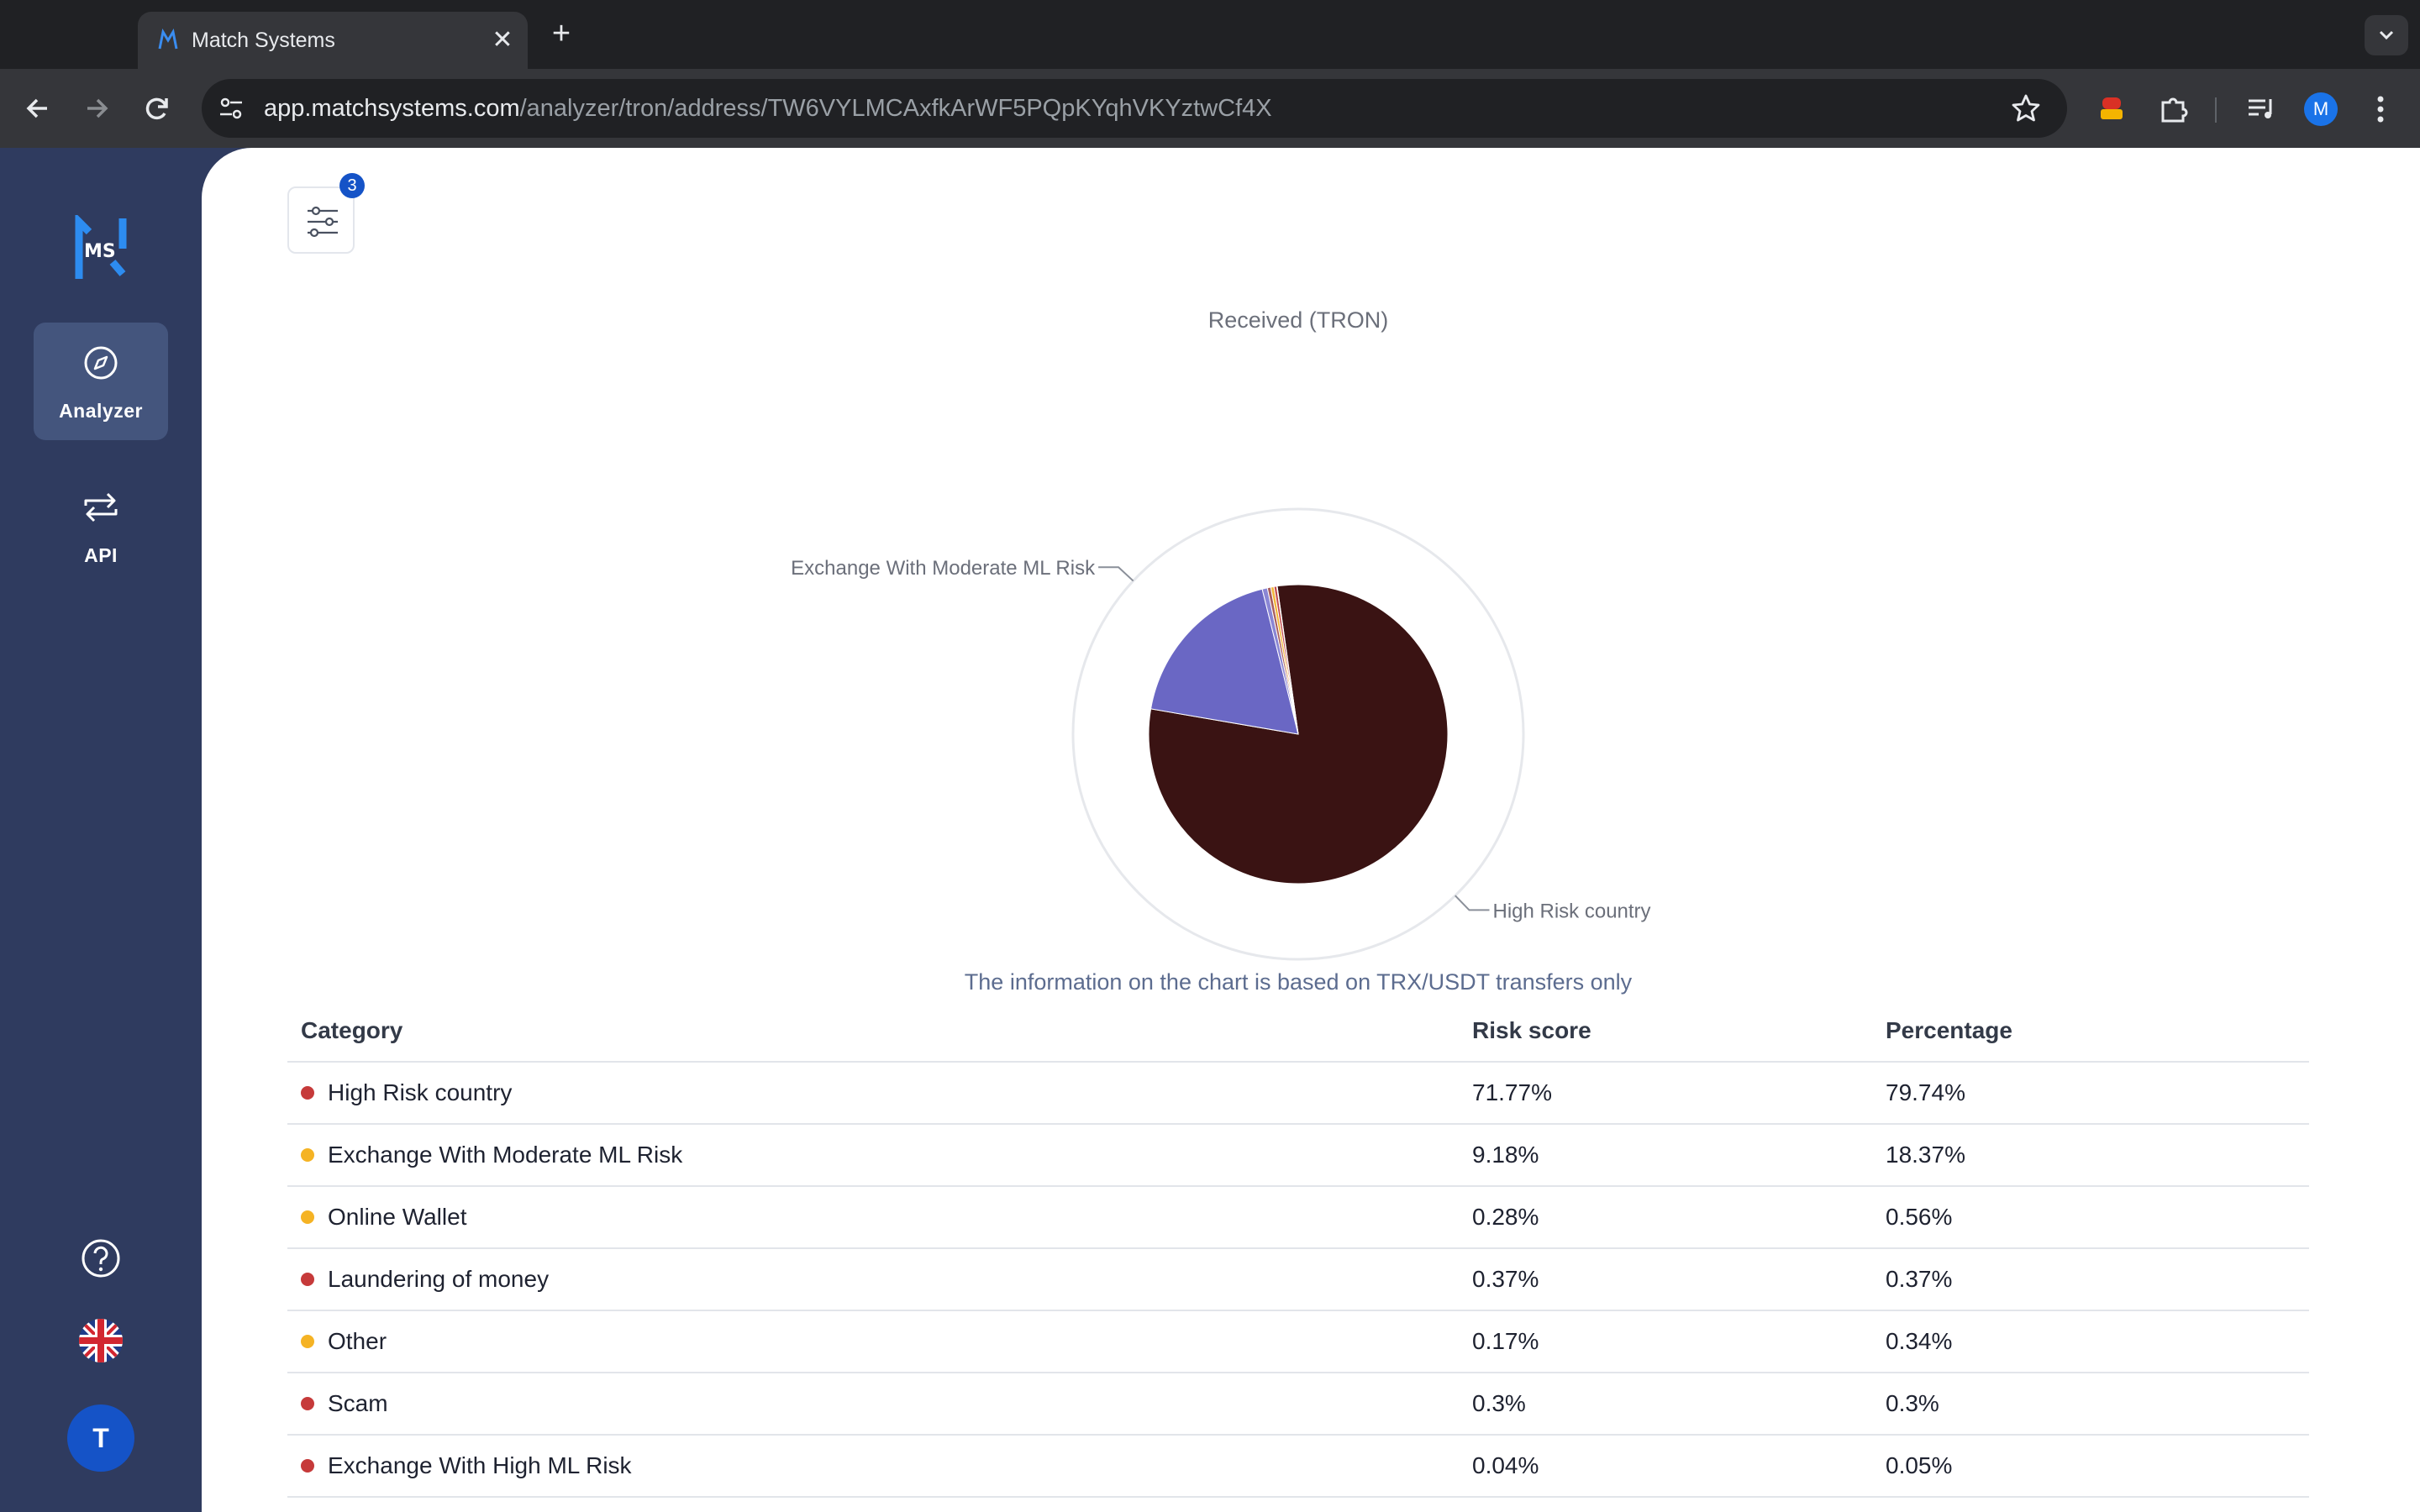  I want to click on tab-search-button, so click(2387, 35).